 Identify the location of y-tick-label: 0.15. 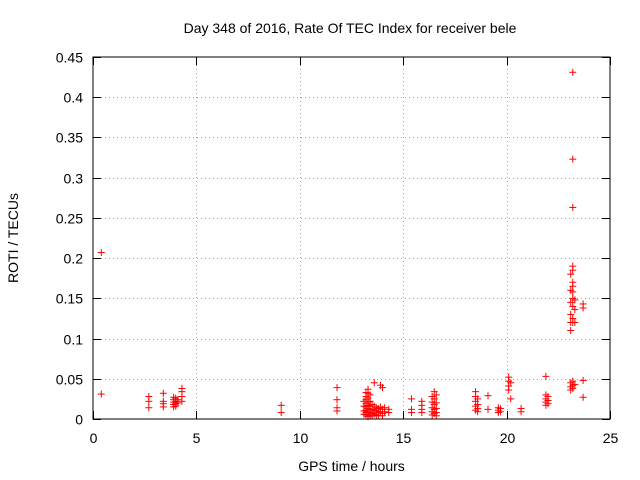
(69, 299).